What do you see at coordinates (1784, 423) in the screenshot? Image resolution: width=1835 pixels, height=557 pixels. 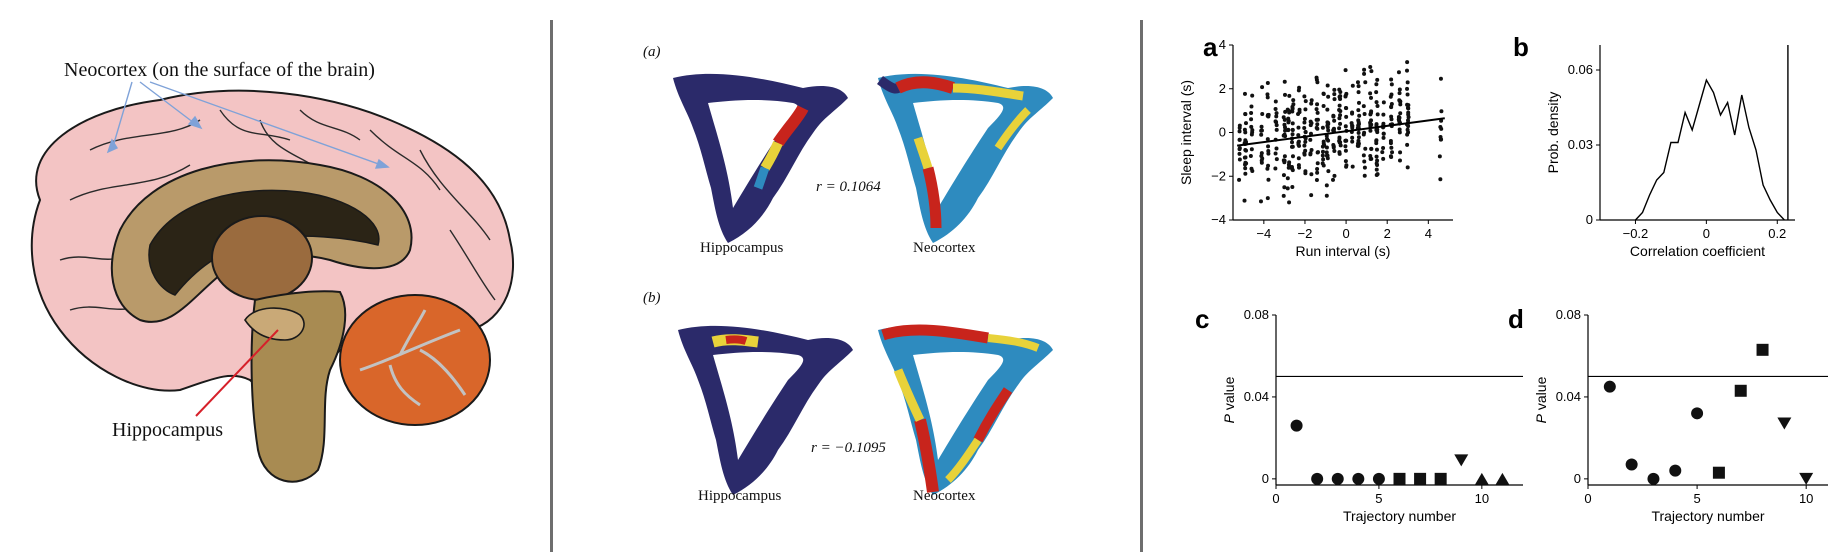 I see `point-triangle-down` at bounding box center [1784, 423].